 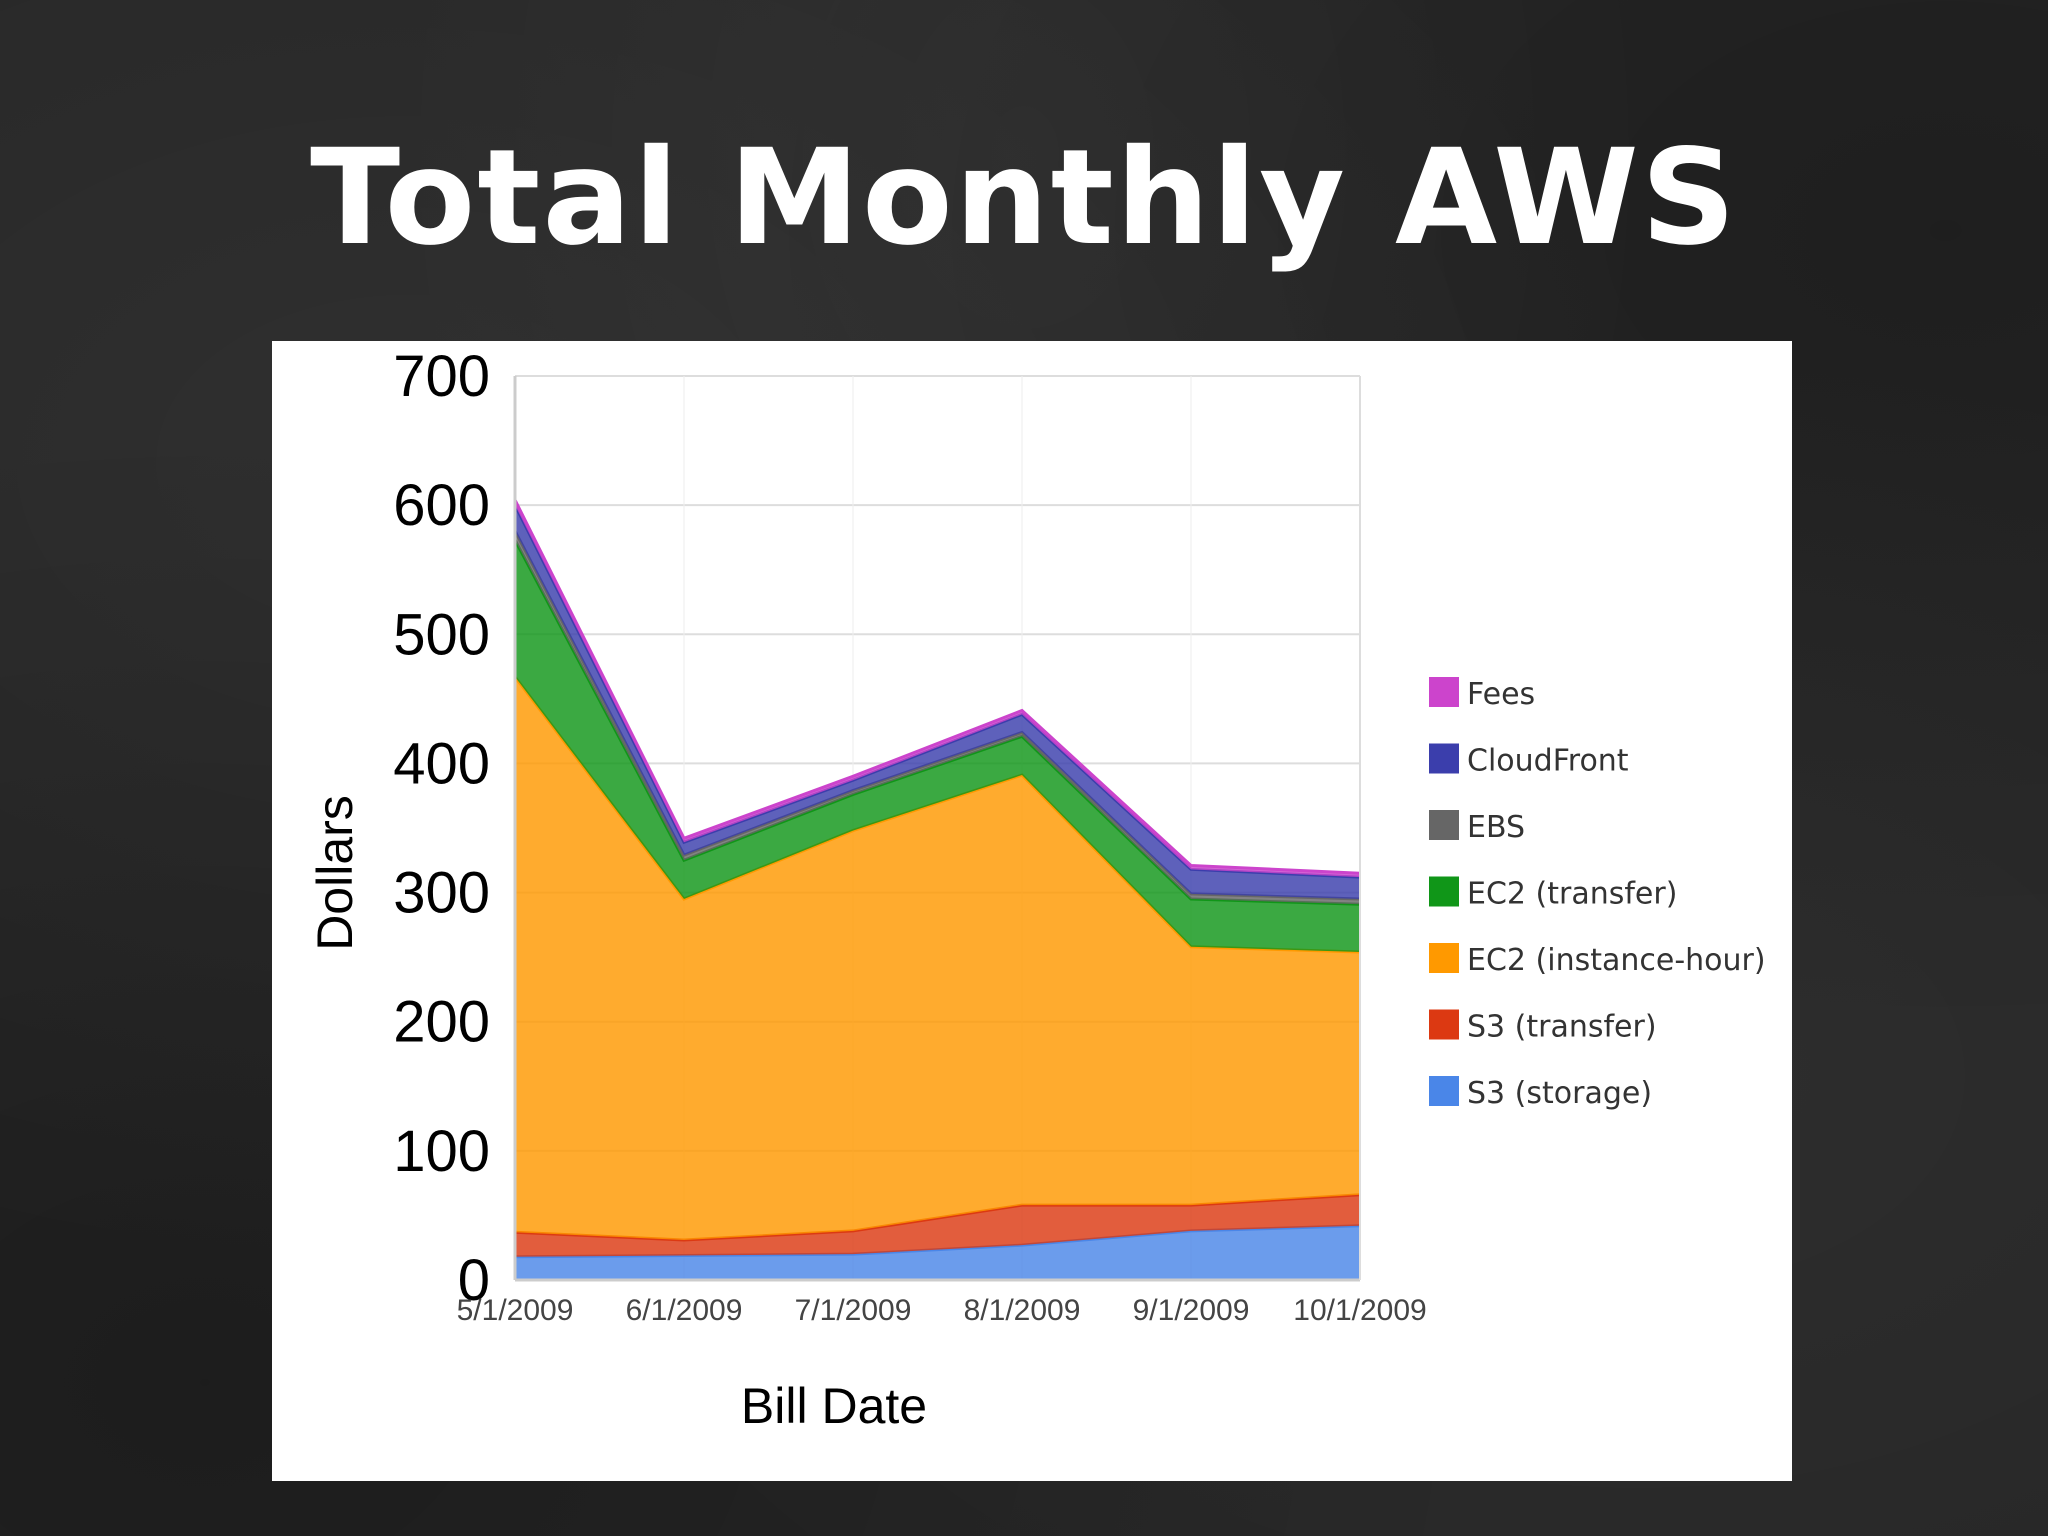 I want to click on slide-title: Total Monthly AWS, so click(x=1024, y=198).